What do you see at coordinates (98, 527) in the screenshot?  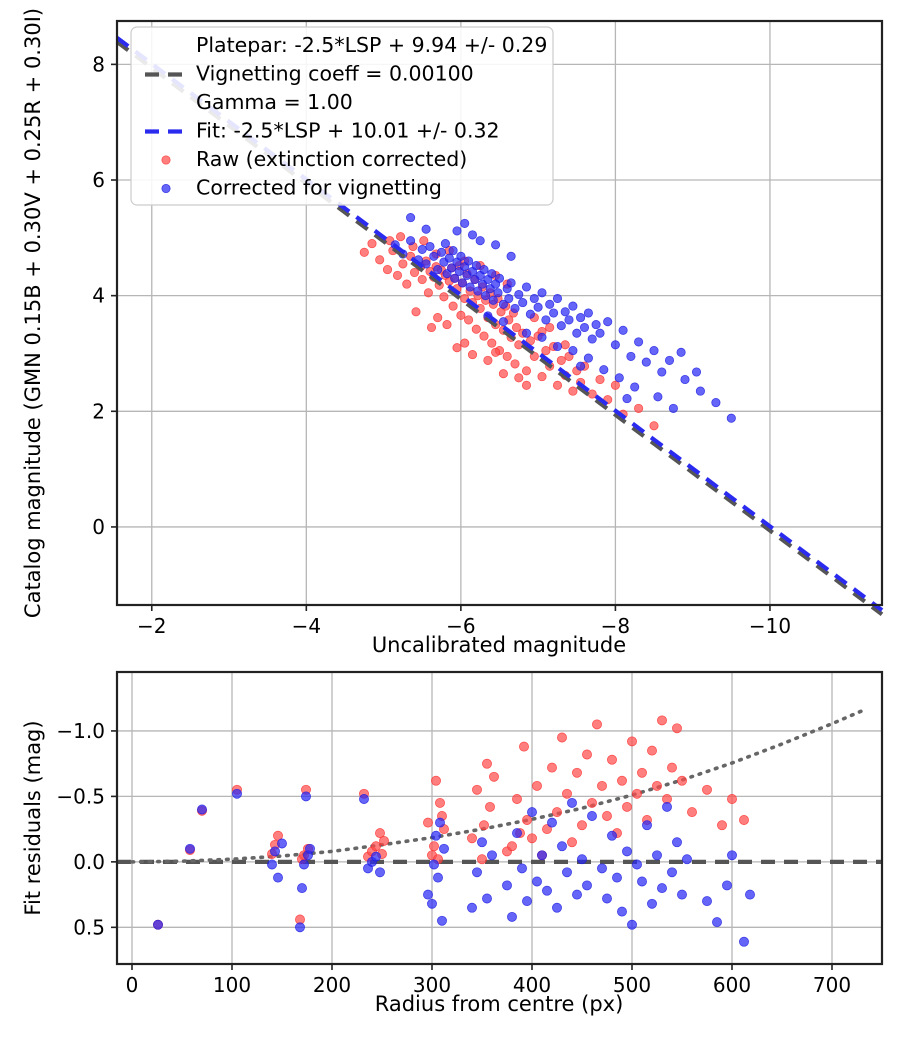 I see `tick-label-y: 0` at bounding box center [98, 527].